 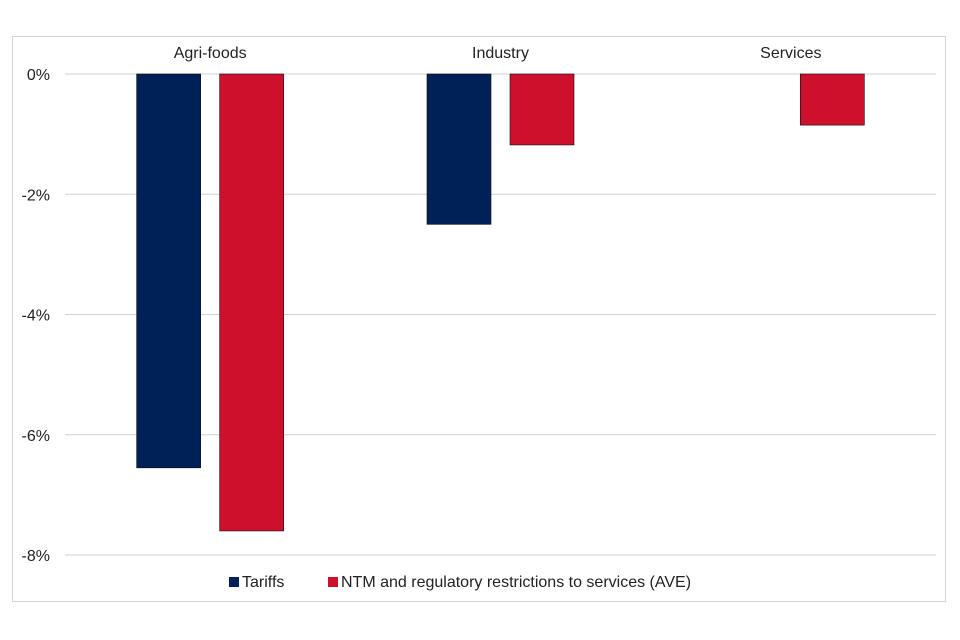 What do you see at coordinates (210, 53) in the screenshot?
I see `category-label: Agri-foods` at bounding box center [210, 53].